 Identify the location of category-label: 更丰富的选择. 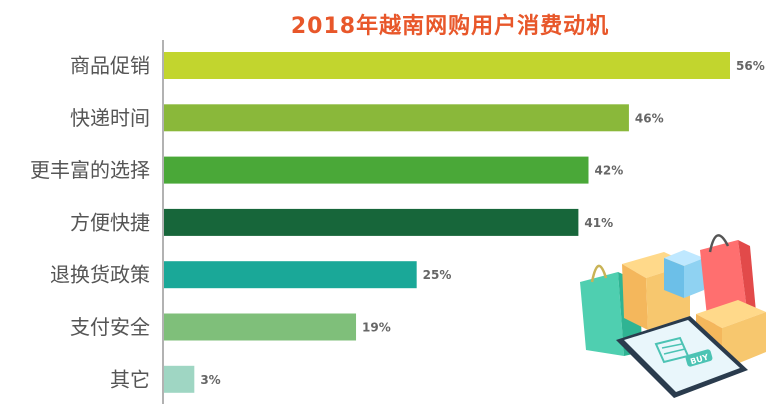
(90, 170).